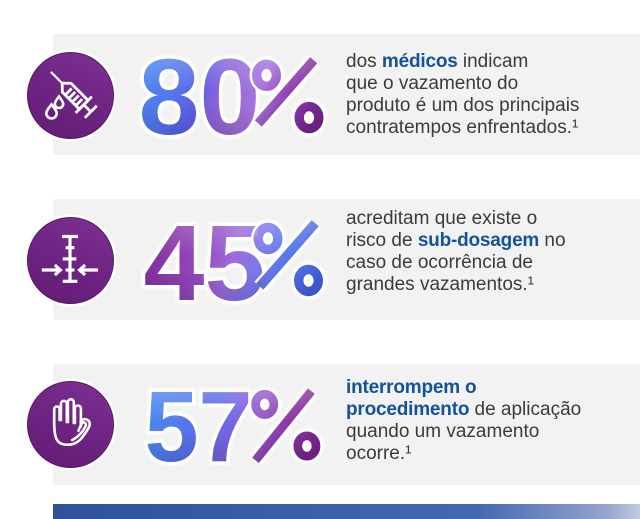  I want to click on svg-text: 80, so click(200, 96).